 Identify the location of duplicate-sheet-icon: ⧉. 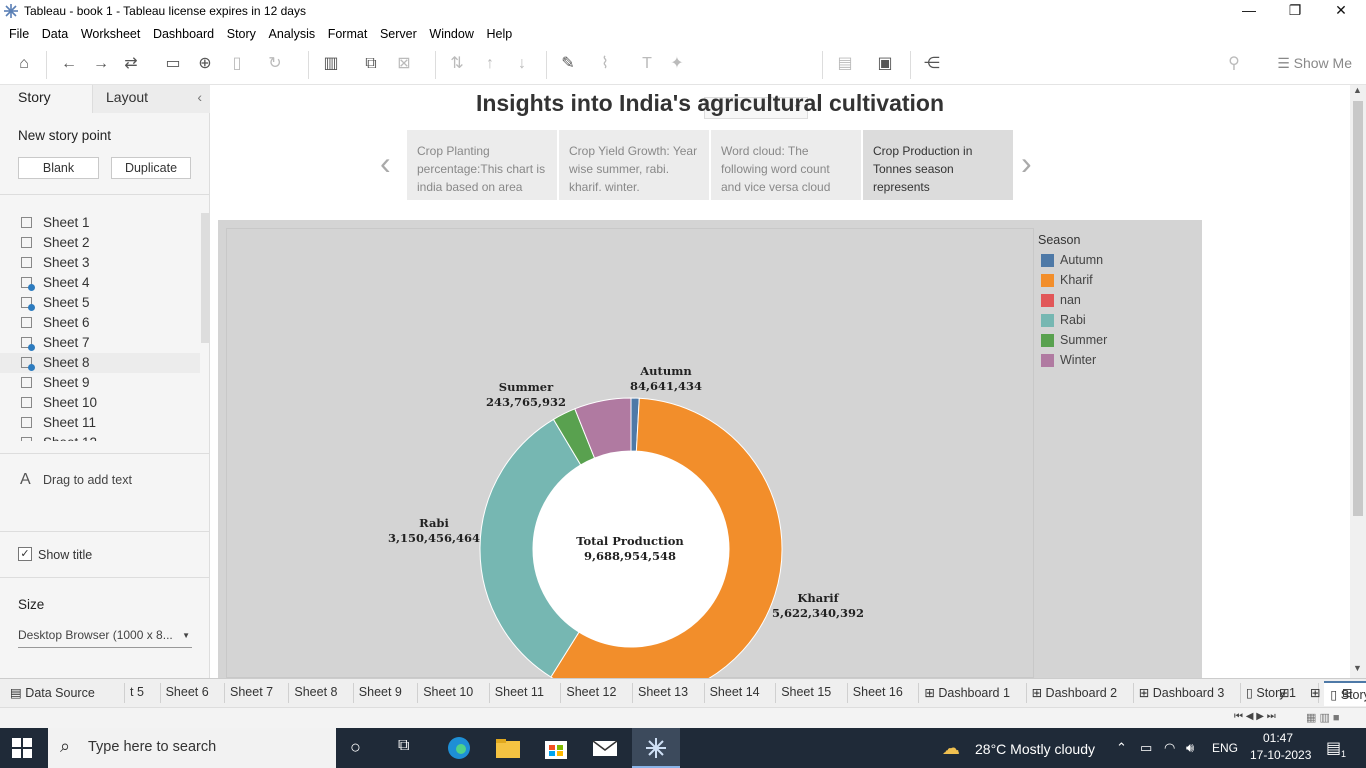
(371, 63).